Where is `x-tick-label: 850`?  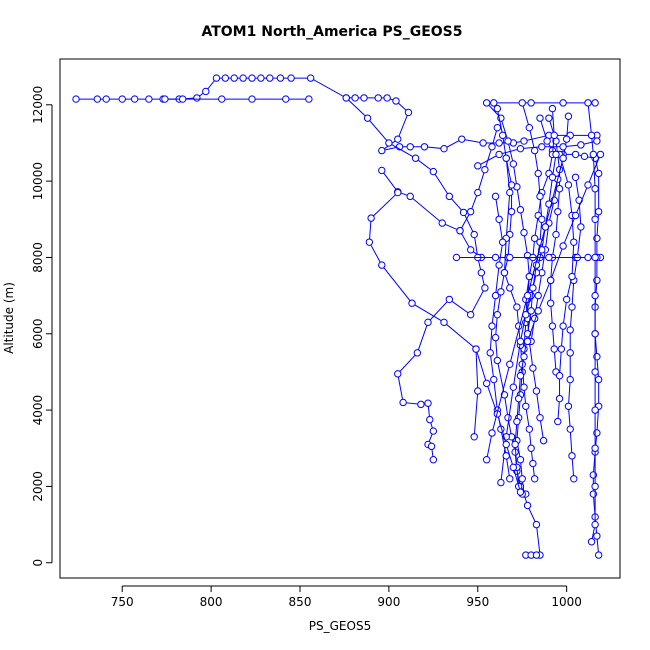
x-tick-label: 850 is located at coordinates (300, 602).